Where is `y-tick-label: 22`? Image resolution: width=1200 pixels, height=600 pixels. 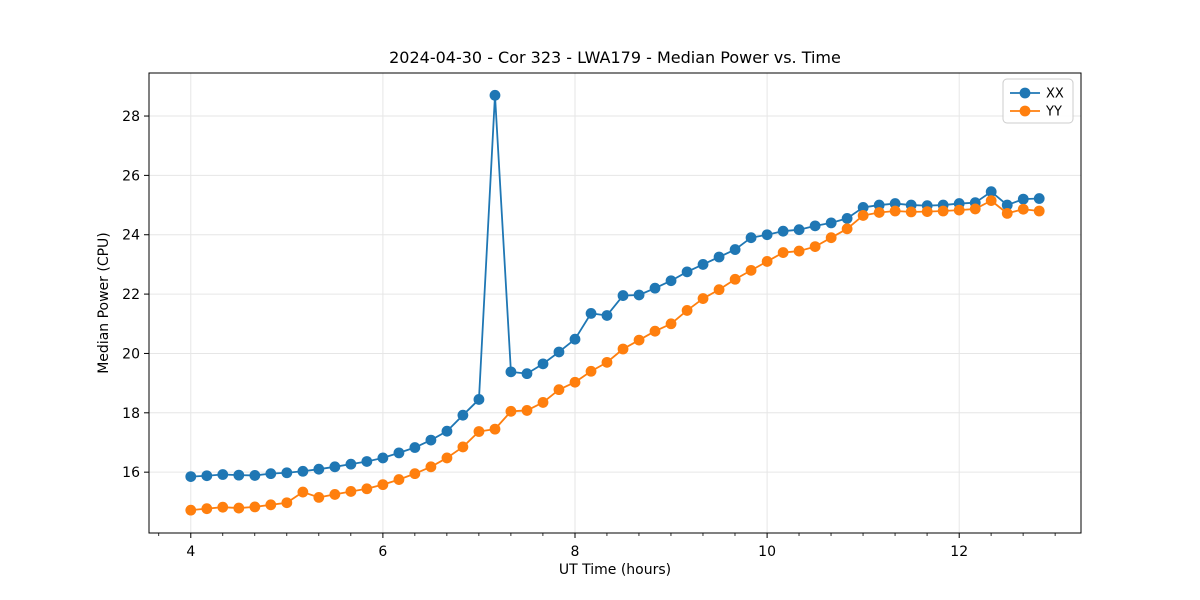
y-tick-label: 22 is located at coordinates (131, 295).